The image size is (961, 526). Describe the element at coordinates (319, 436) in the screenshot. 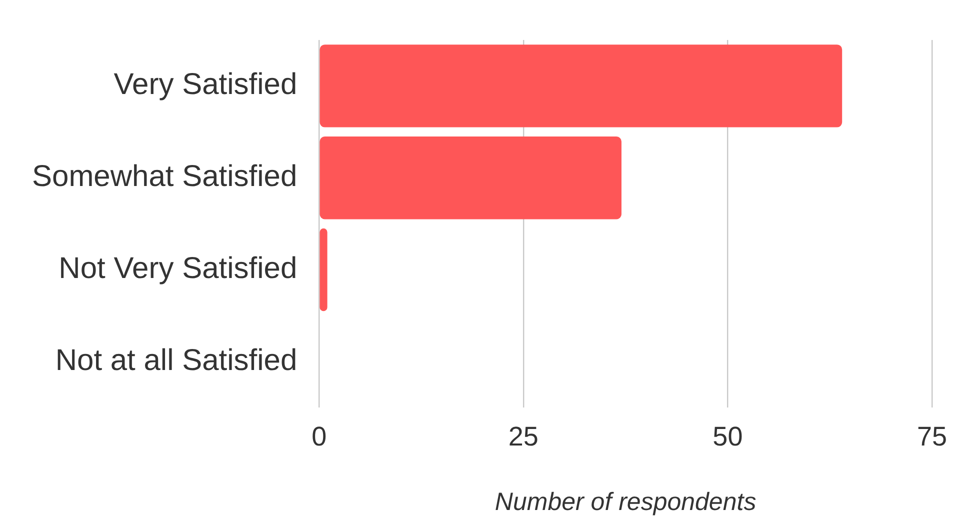

I see `x-tick-label: 0` at that location.